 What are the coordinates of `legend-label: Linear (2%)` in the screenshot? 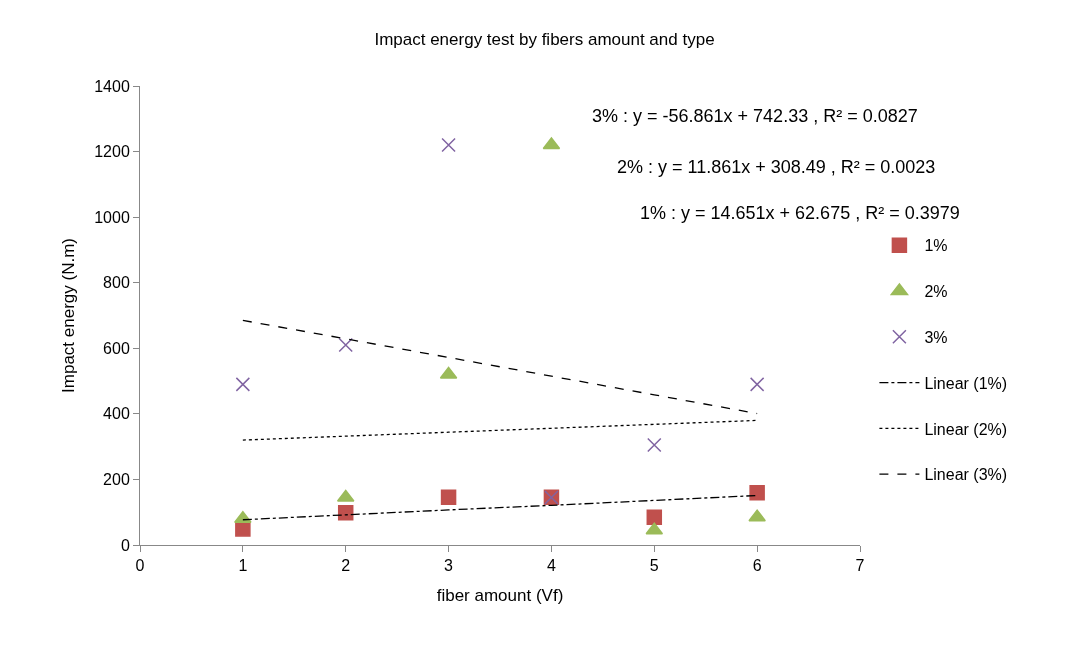 It's located at (966, 429).